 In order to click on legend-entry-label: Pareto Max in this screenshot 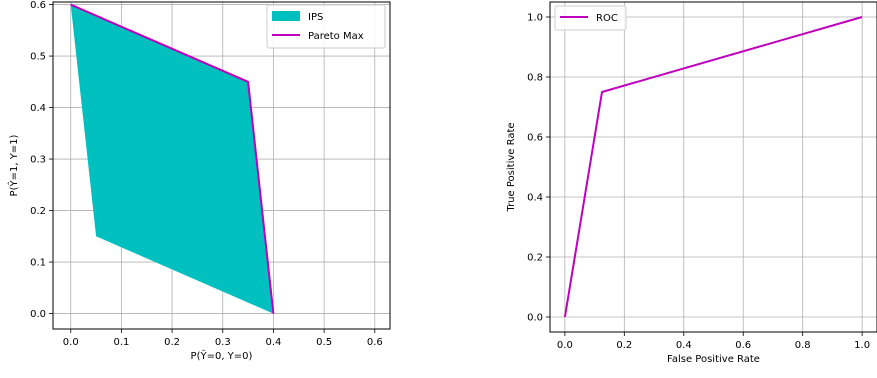, I will do `click(336, 36)`.